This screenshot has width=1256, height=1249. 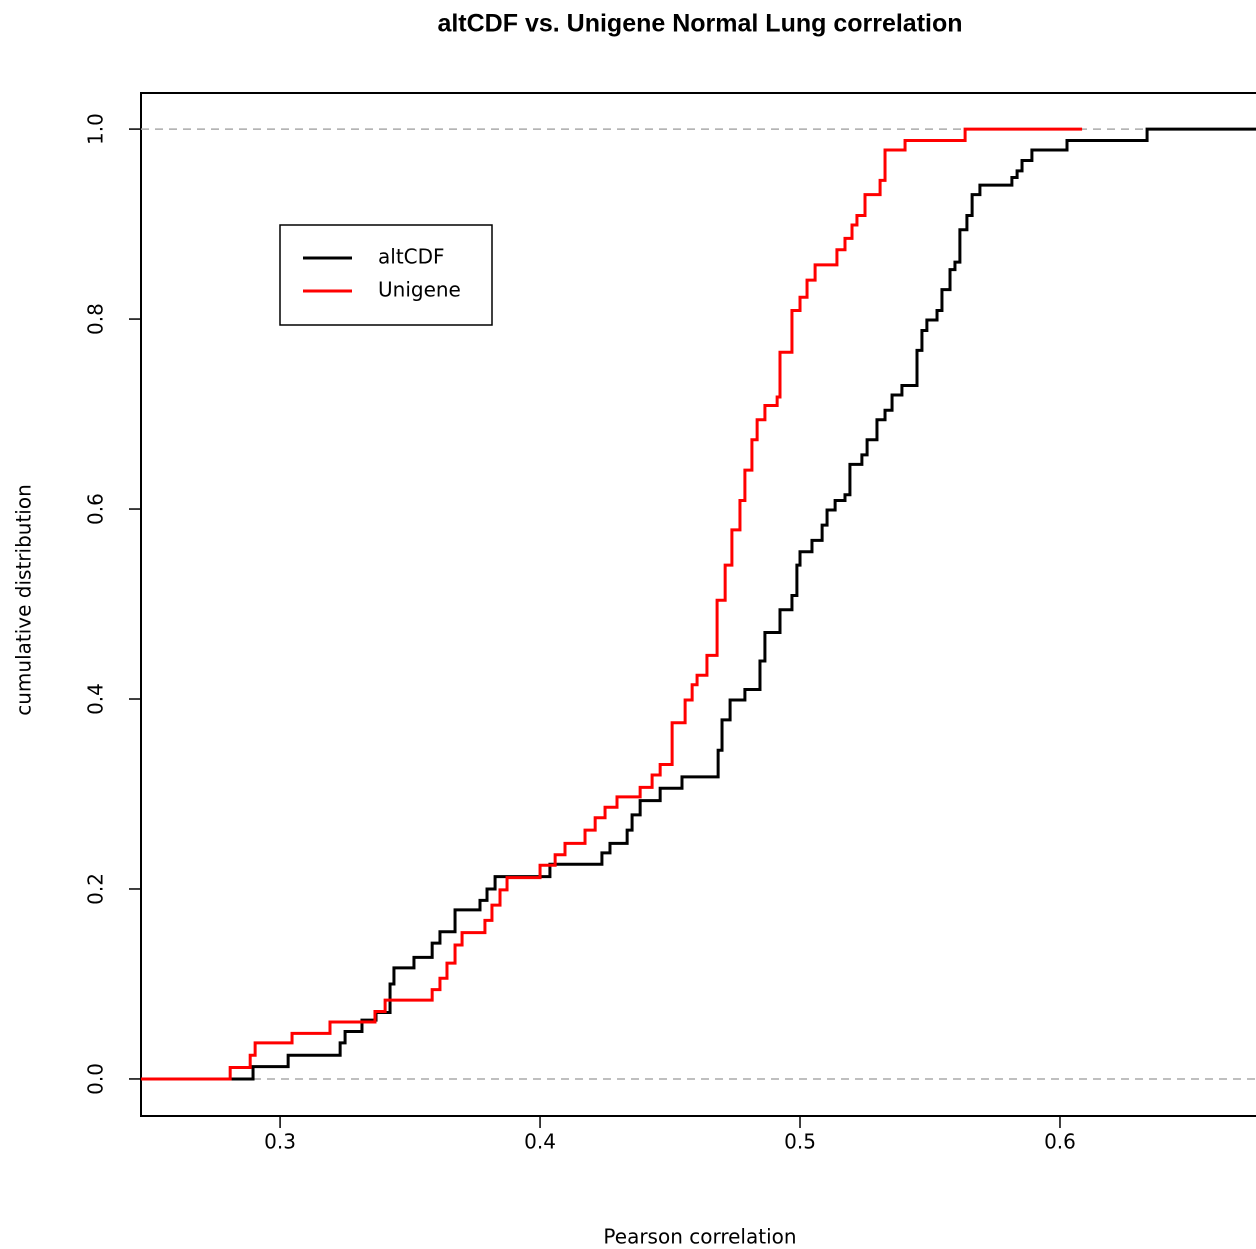 I want to click on y-tick-label: 1.0, so click(x=96, y=129).